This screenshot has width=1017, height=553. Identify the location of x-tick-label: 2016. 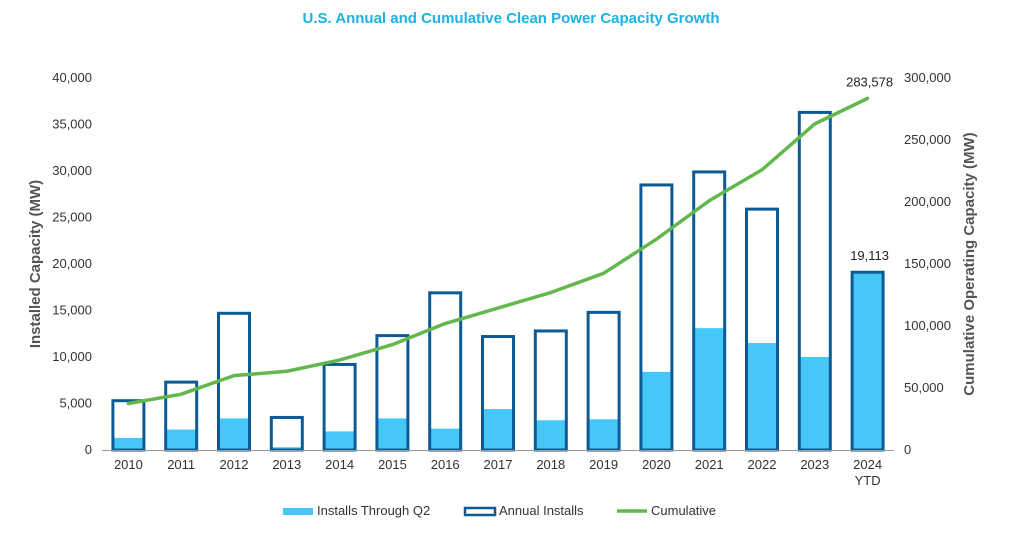
(445, 464).